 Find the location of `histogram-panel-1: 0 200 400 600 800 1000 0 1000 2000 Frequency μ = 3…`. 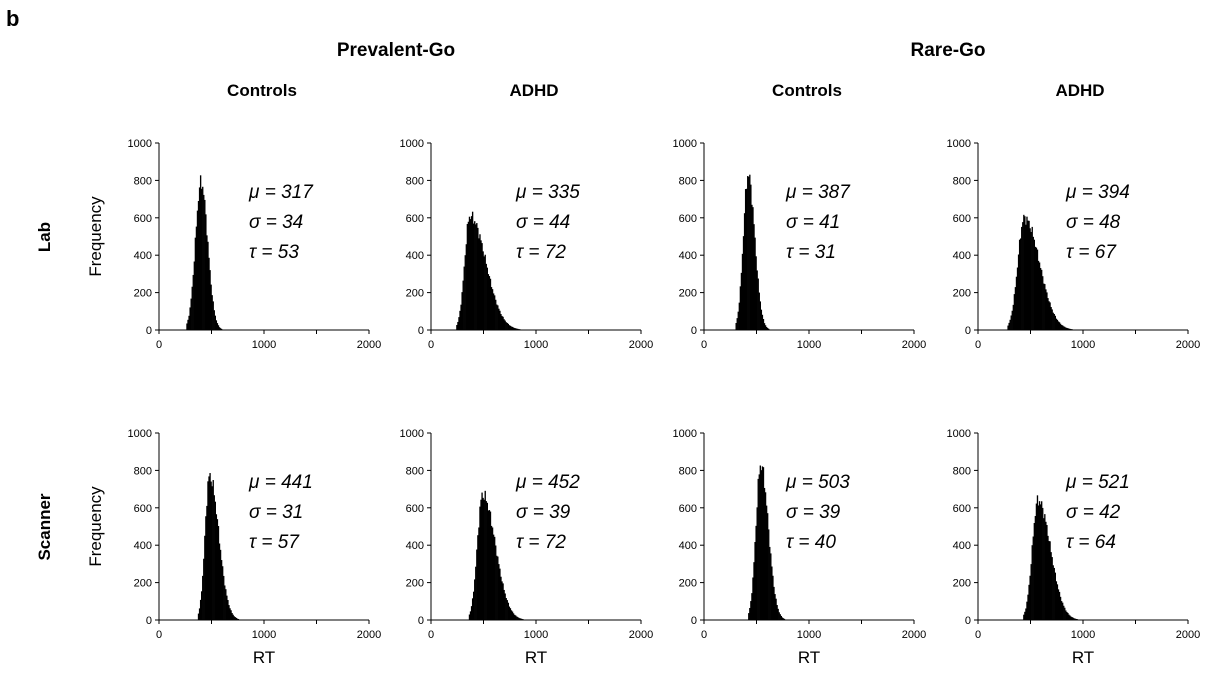

histogram-panel-1: 0 200 400 600 800 1000 0 1000 2000 Frequency μ = 3… is located at coordinates (233, 244).